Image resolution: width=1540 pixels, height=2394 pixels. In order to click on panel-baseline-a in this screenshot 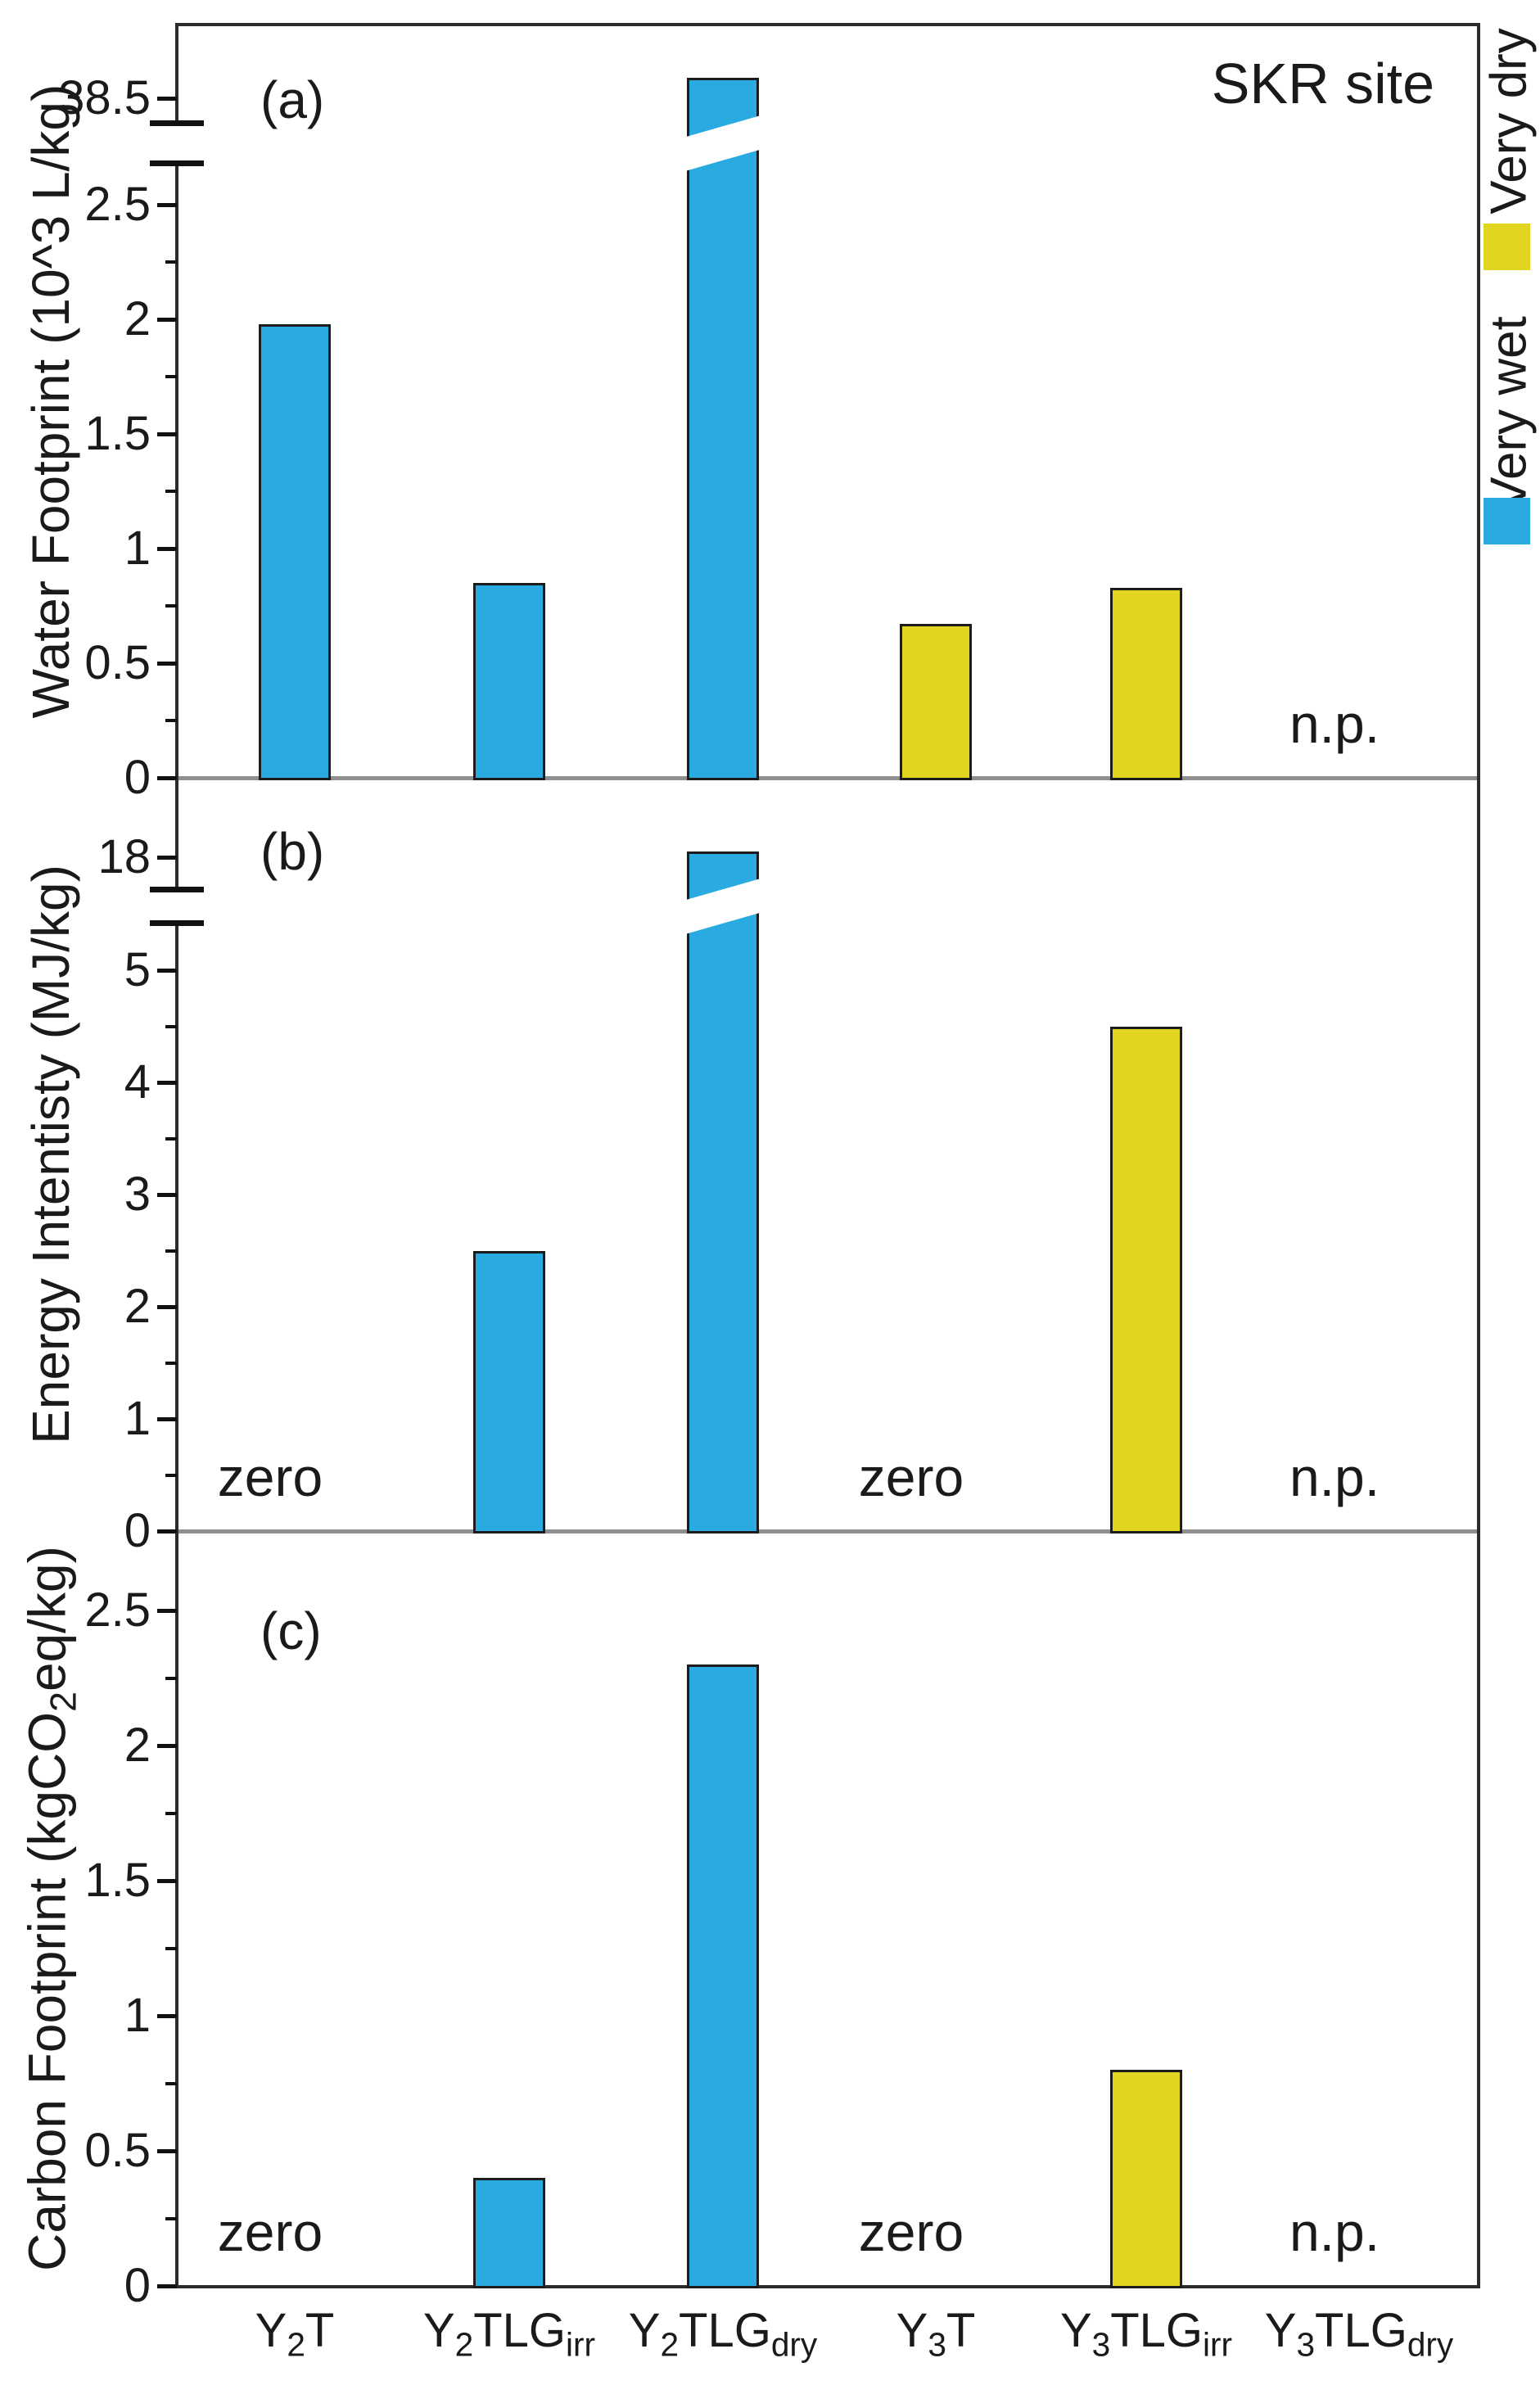, I will do `click(827, 778)`.